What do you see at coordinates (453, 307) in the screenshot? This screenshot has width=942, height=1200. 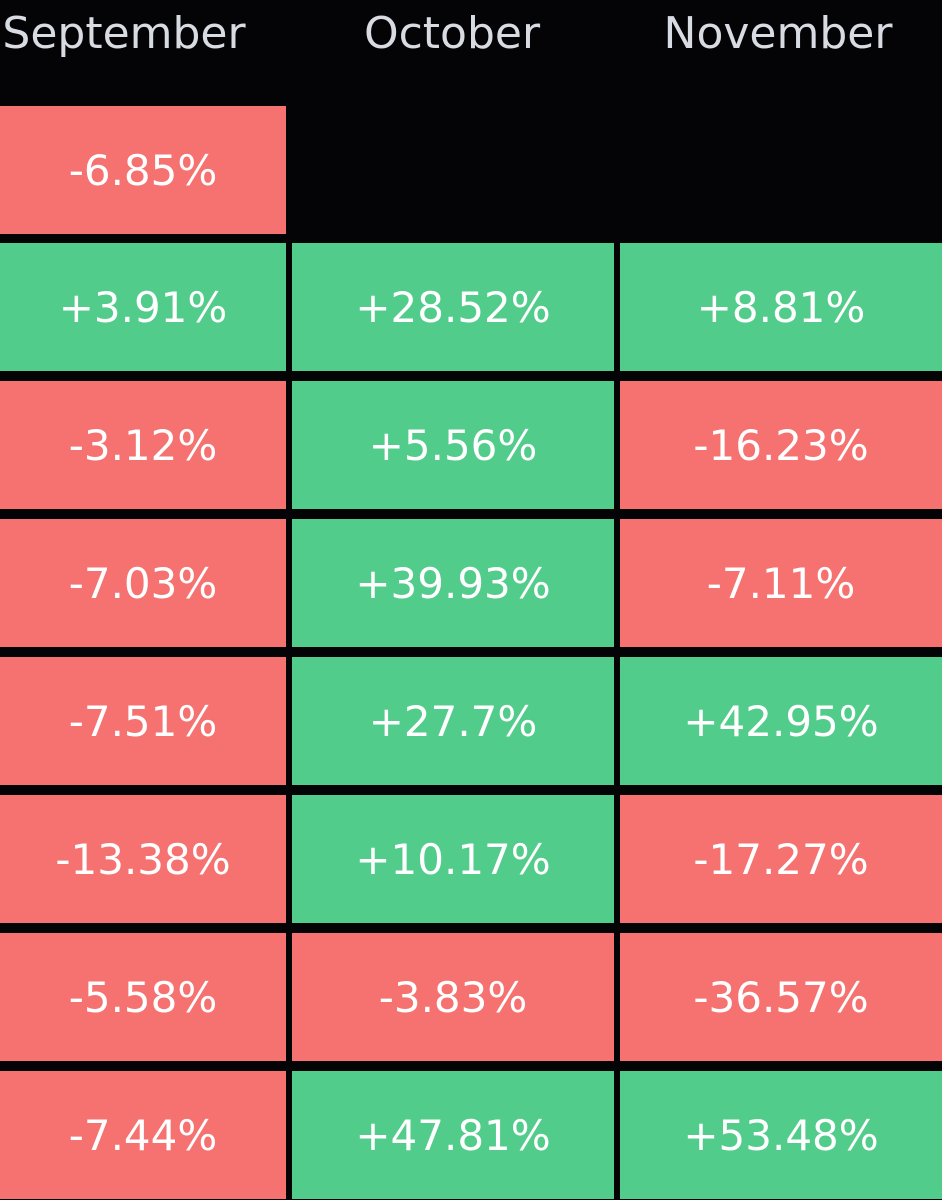 I see `return-cell: +28.52%` at bounding box center [453, 307].